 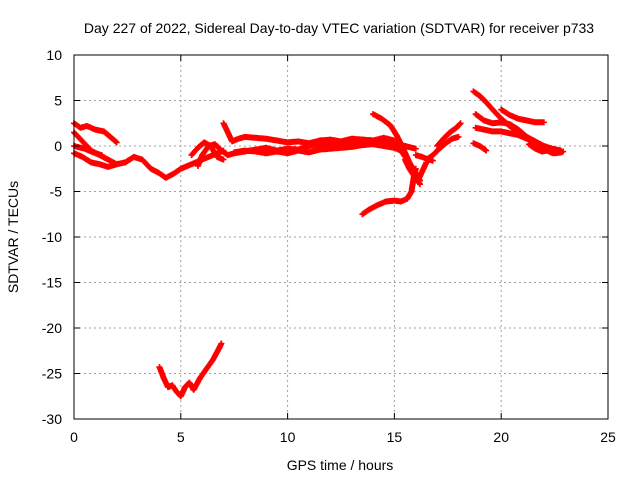 What do you see at coordinates (13, 237) in the screenshot?
I see `y-axis-title: SDTVAR / TECUs` at bounding box center [13, 237].